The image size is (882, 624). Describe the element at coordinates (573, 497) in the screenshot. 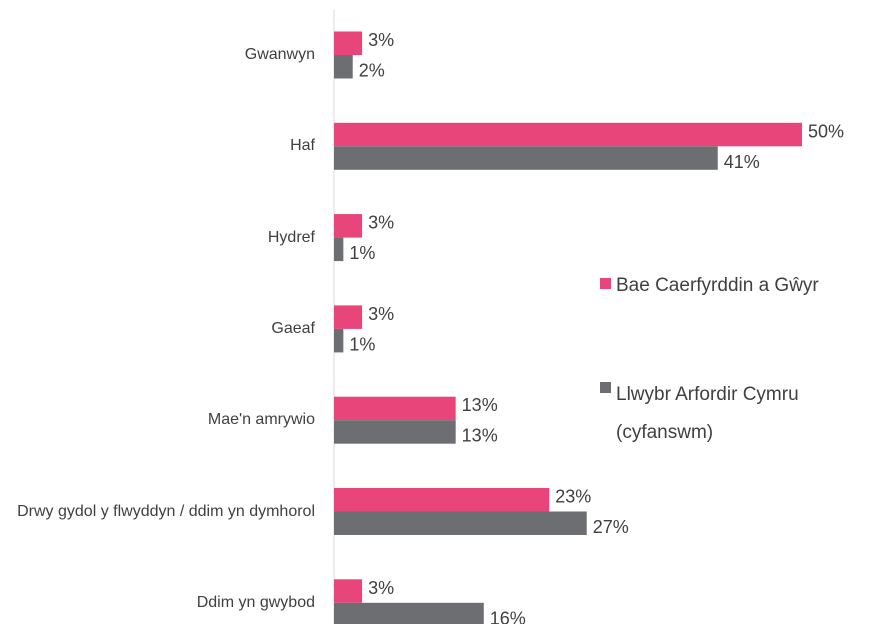

I see `value-label: 23%` at that location.